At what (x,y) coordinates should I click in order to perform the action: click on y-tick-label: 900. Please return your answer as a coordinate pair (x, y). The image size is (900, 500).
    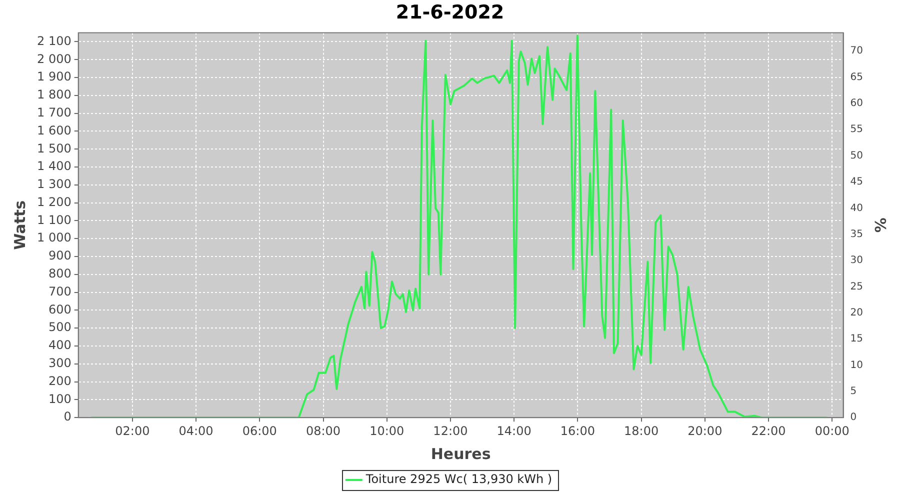
    Looking at the image, I should click on (60, 255).